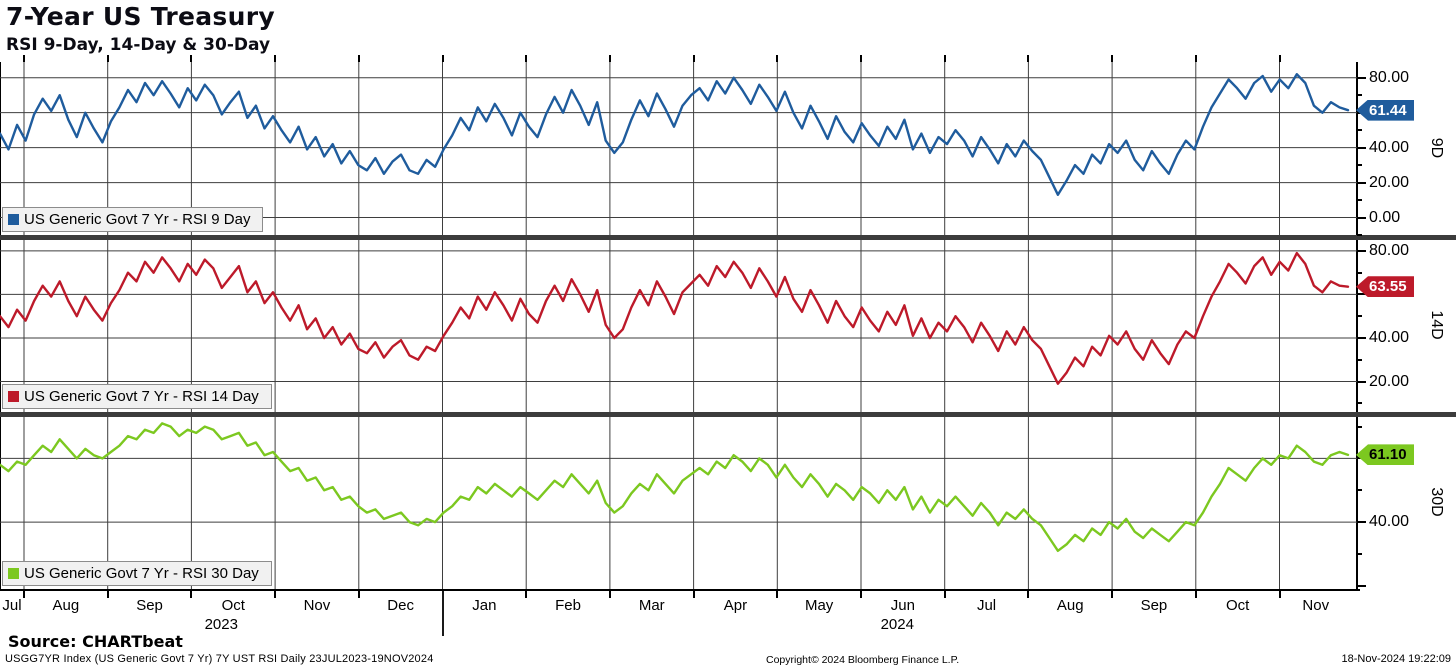 Image resolution: width=1456 pixels, height=666 pixels. What do you see at coordinates (1385, 287) in the screenshot?
I see `last-value-badge-14d: 63.55` at bounding box center [1385, 287].